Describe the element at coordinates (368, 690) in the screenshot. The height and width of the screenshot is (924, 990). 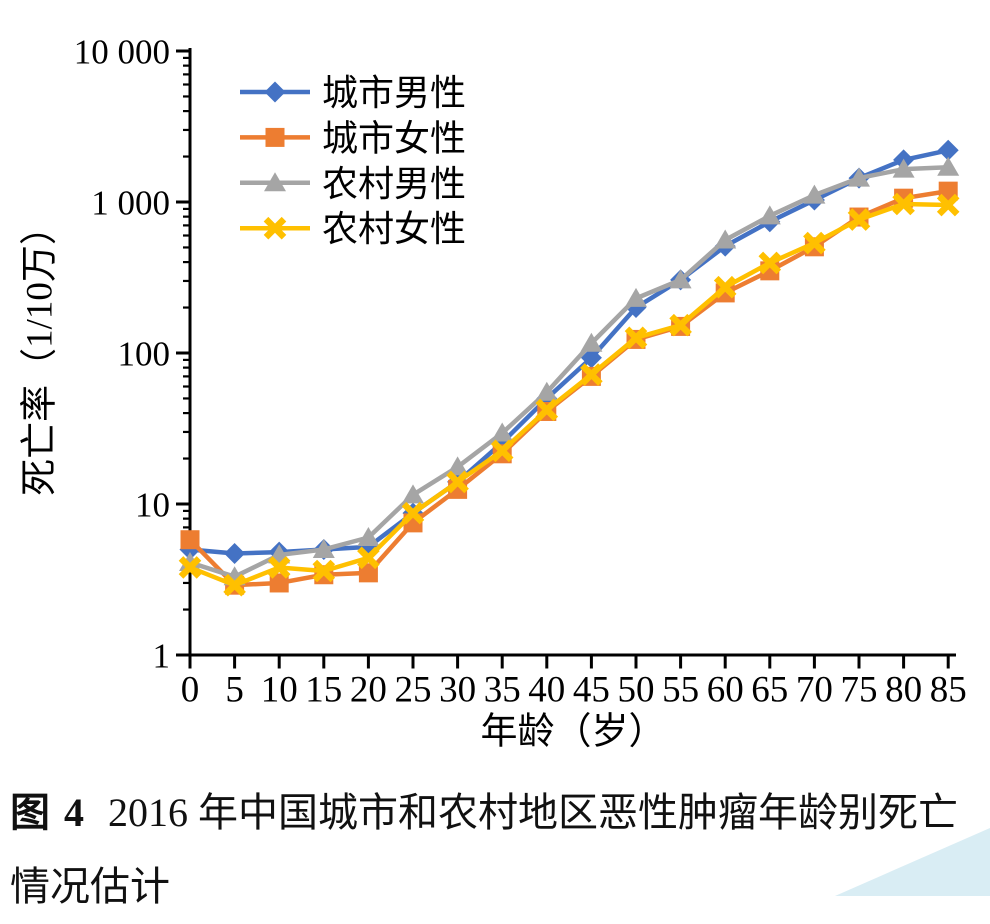
I see `x-tick-label: 20` at that location.